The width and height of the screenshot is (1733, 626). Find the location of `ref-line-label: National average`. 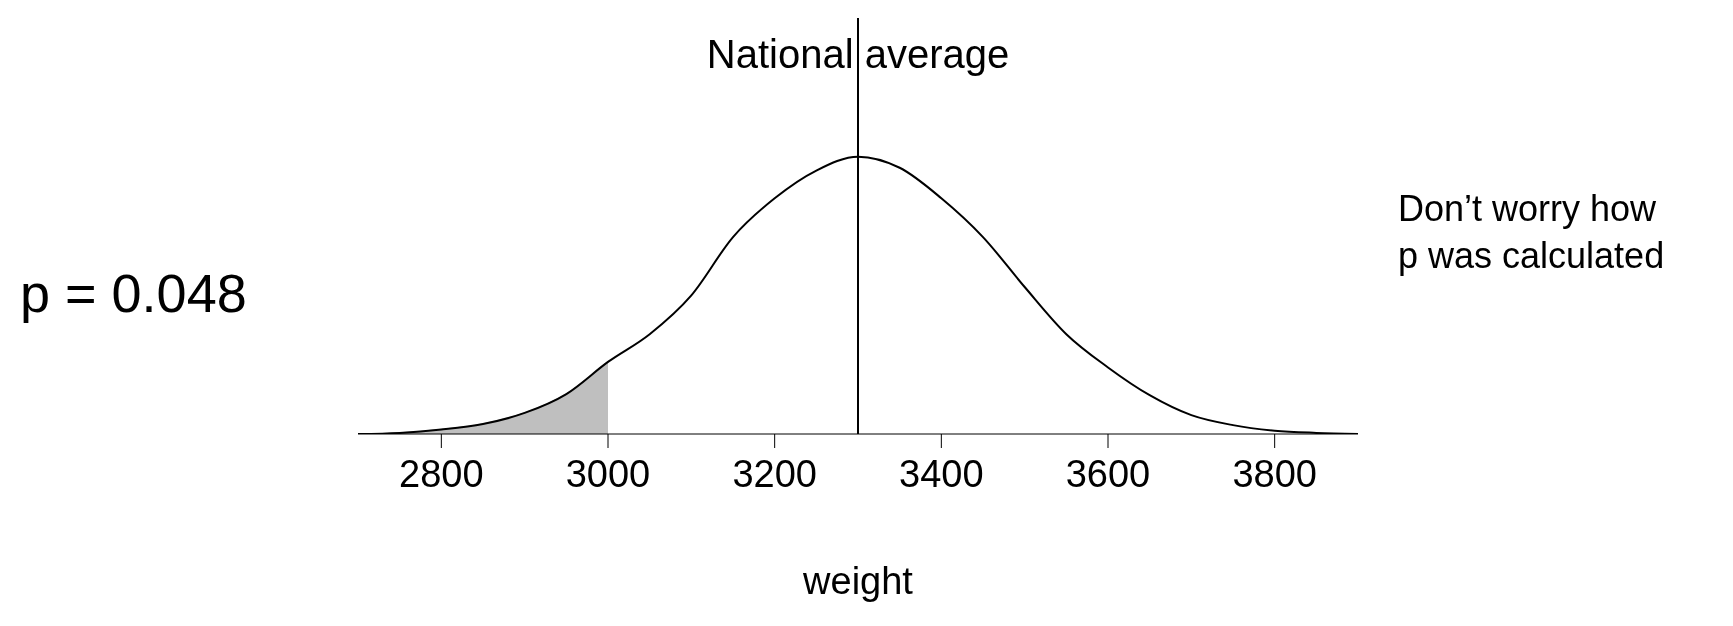

ref-line-label: National average is located at coordinates (858, 54).